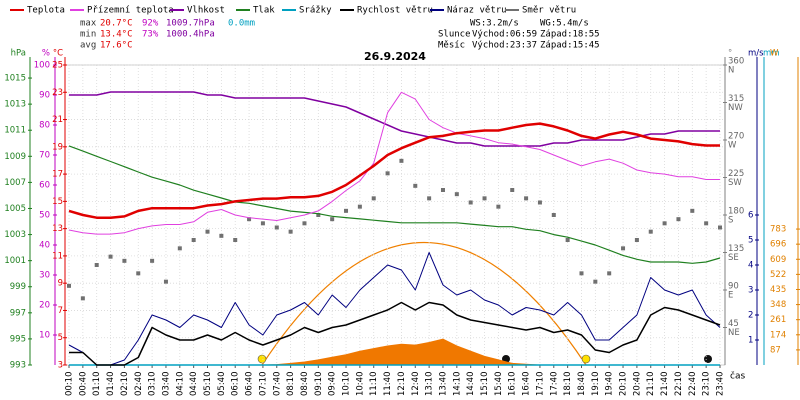 The image size is (800, 400). I want to click on series-line, so click(395, 333).